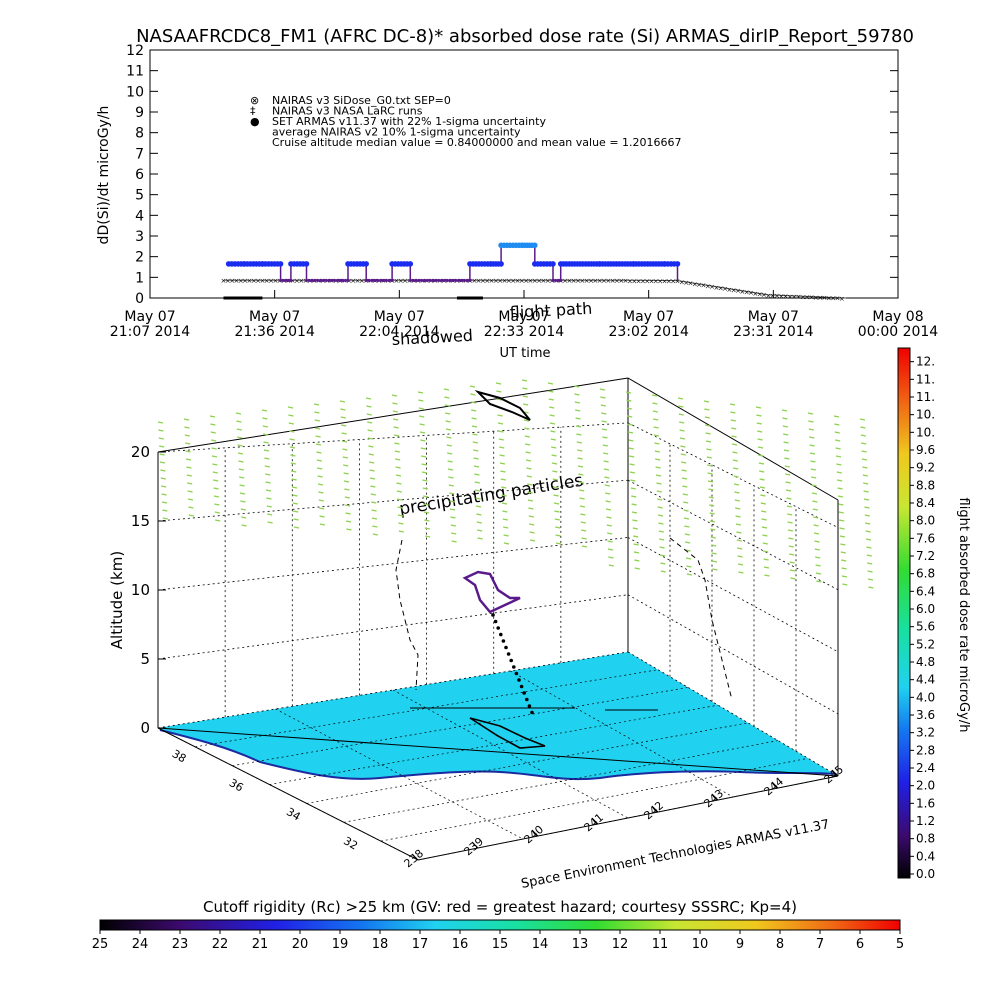 The height and width of the screenshot is (1000, 1000). I want to click on dose-tick-label: 6.8, so click(925, 574).